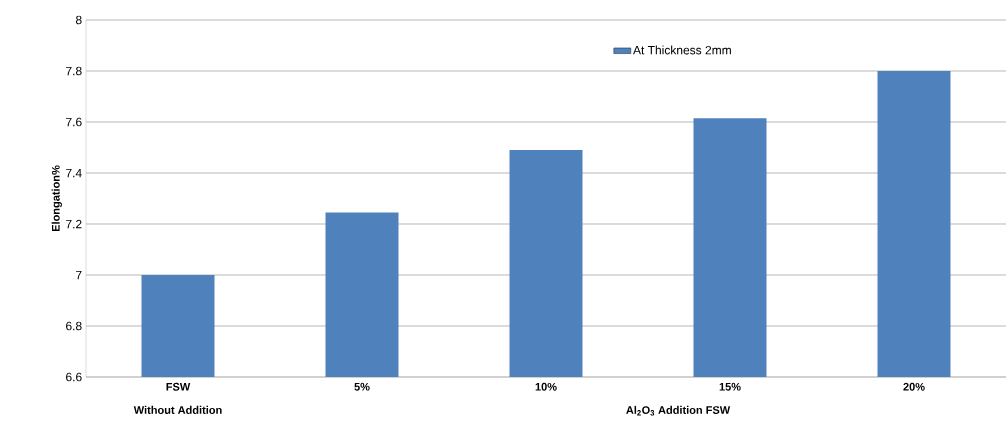  Describe the element at coordinates (678, 410) in the screenshot. I see `x-axis-title: Al$_{2}$O$_{3}$ Addition FSW` at that location.